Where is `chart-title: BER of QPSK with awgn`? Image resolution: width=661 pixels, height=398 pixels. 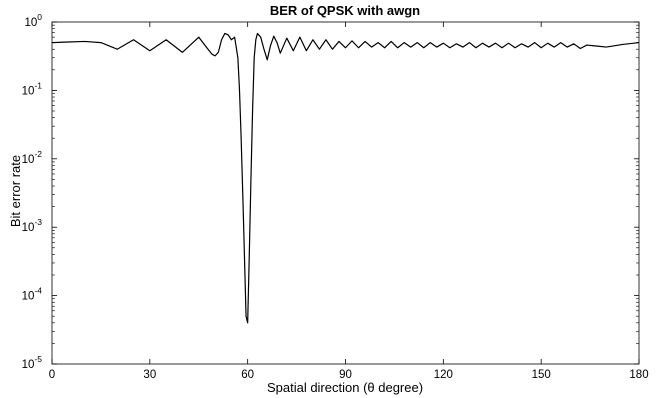 chart-title: BER of QPSK with awgn is located at coordinates (345, 10).